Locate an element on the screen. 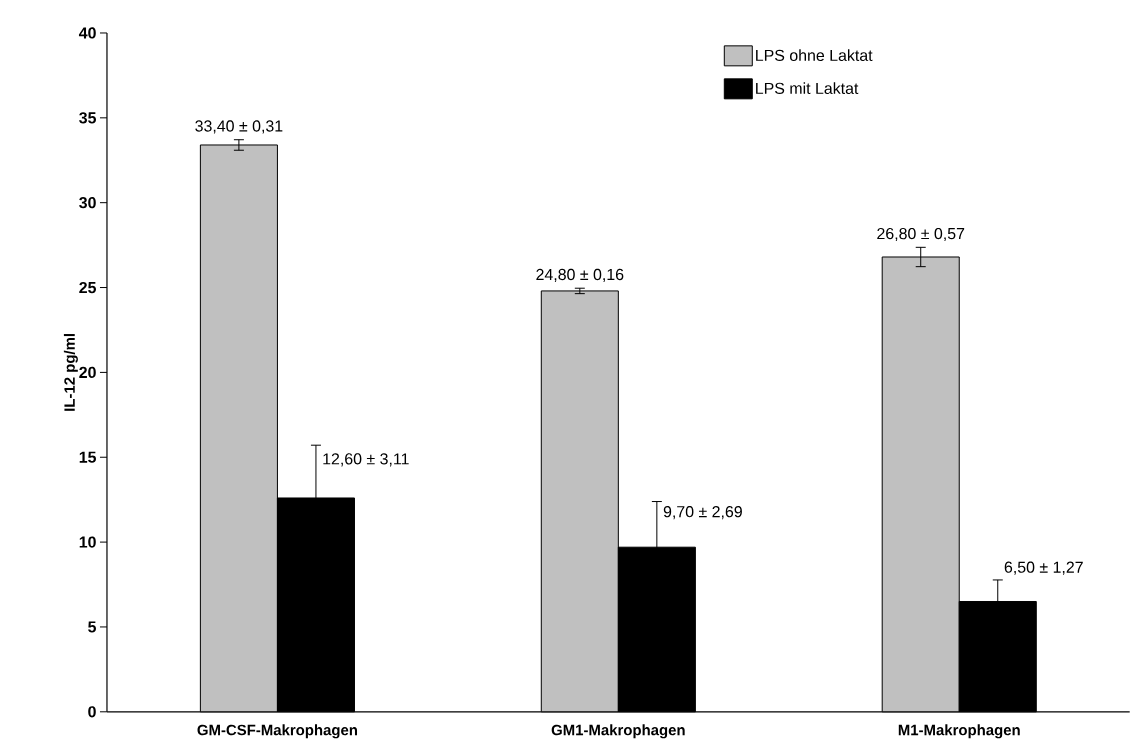 This screenshot has width=1133, height=753. y-axis-title: IL-12 pg/ml is located at coordinates (70, 372).